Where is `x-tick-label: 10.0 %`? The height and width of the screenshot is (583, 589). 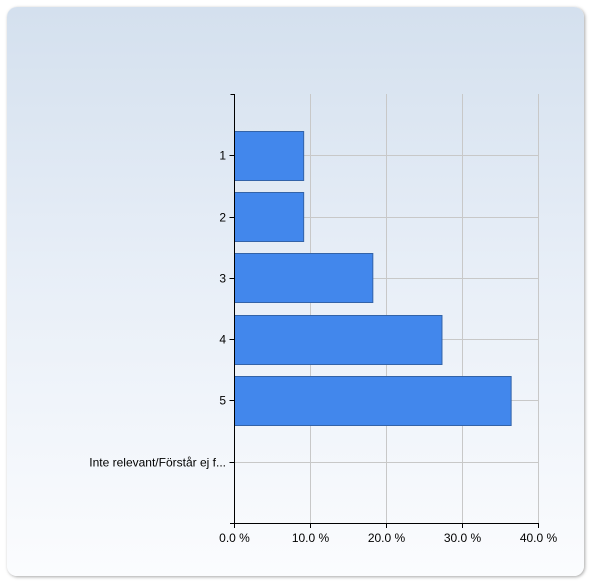
x-tick-label: 10.0 % is located at coordinates (311, 538).